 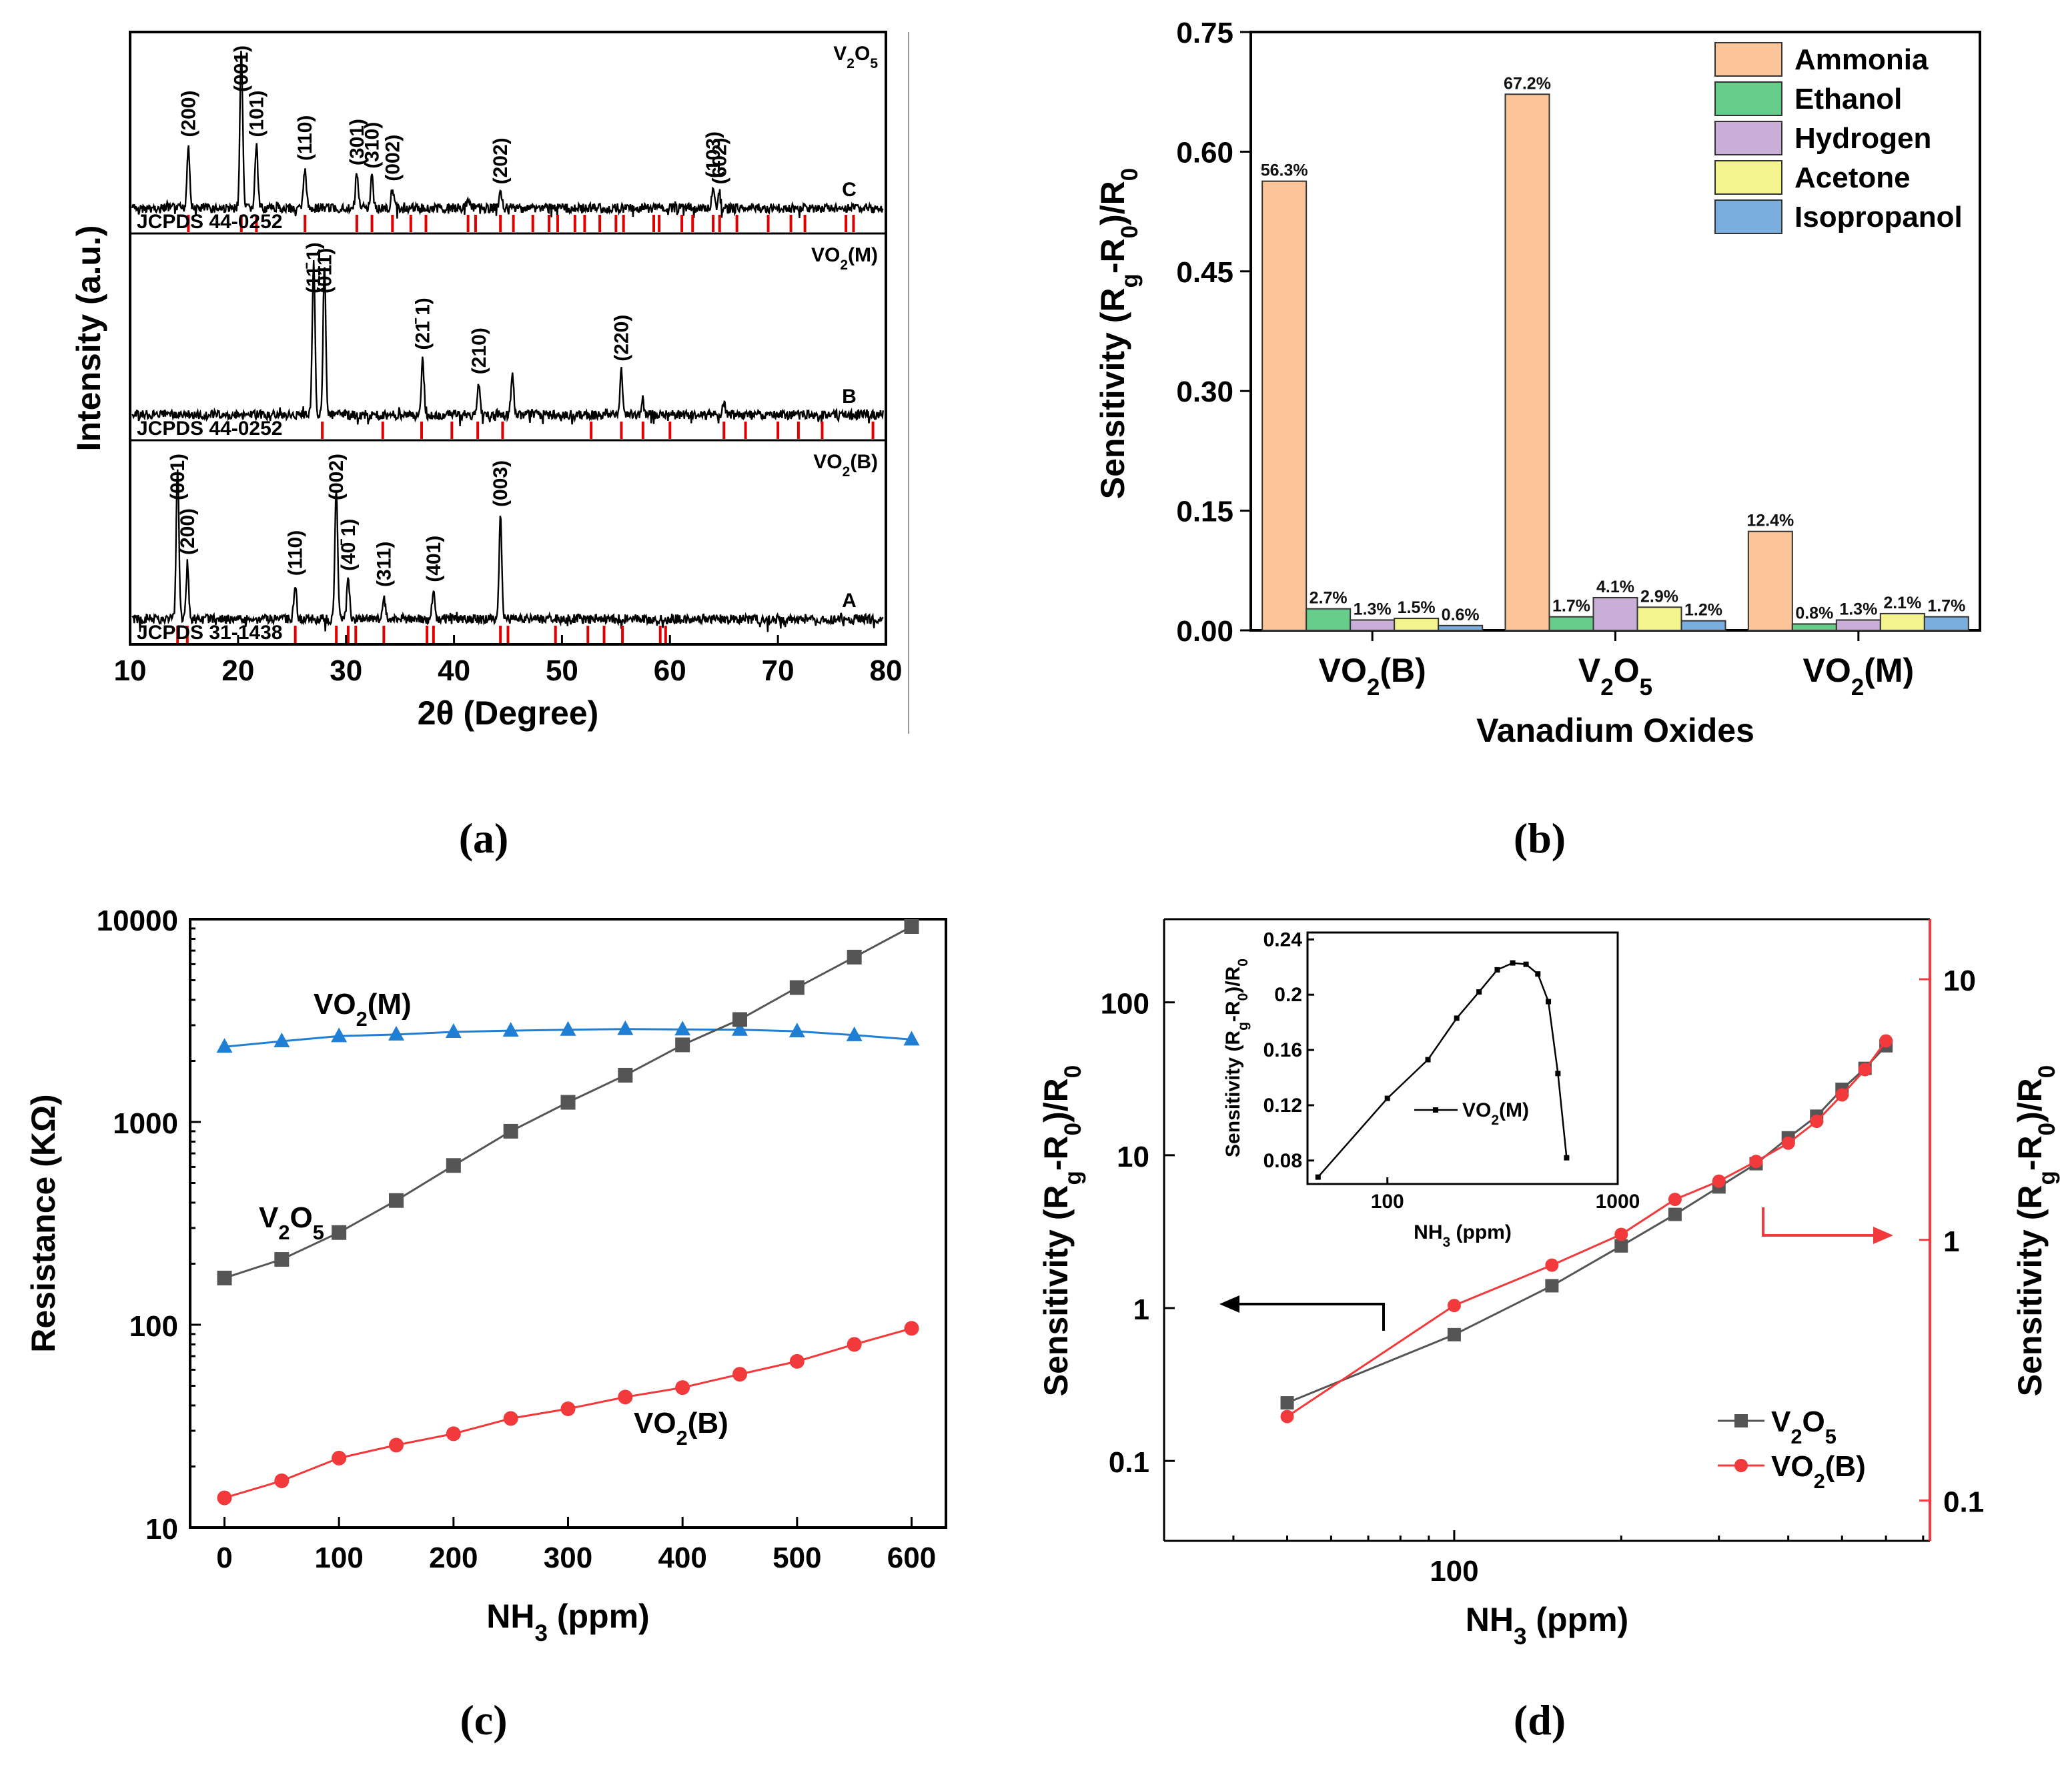 I want to click on x-tick-label: 300, so click(x=568, y=1558).